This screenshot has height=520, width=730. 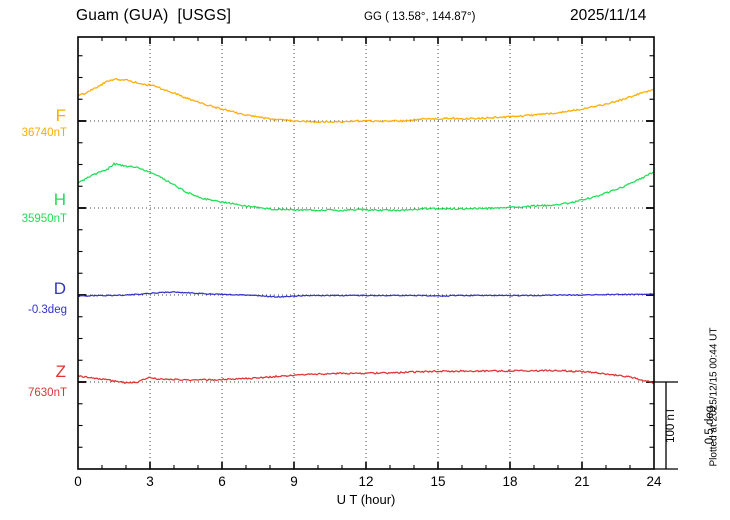 I want to click on trace-H, so click(x=366, y=187).